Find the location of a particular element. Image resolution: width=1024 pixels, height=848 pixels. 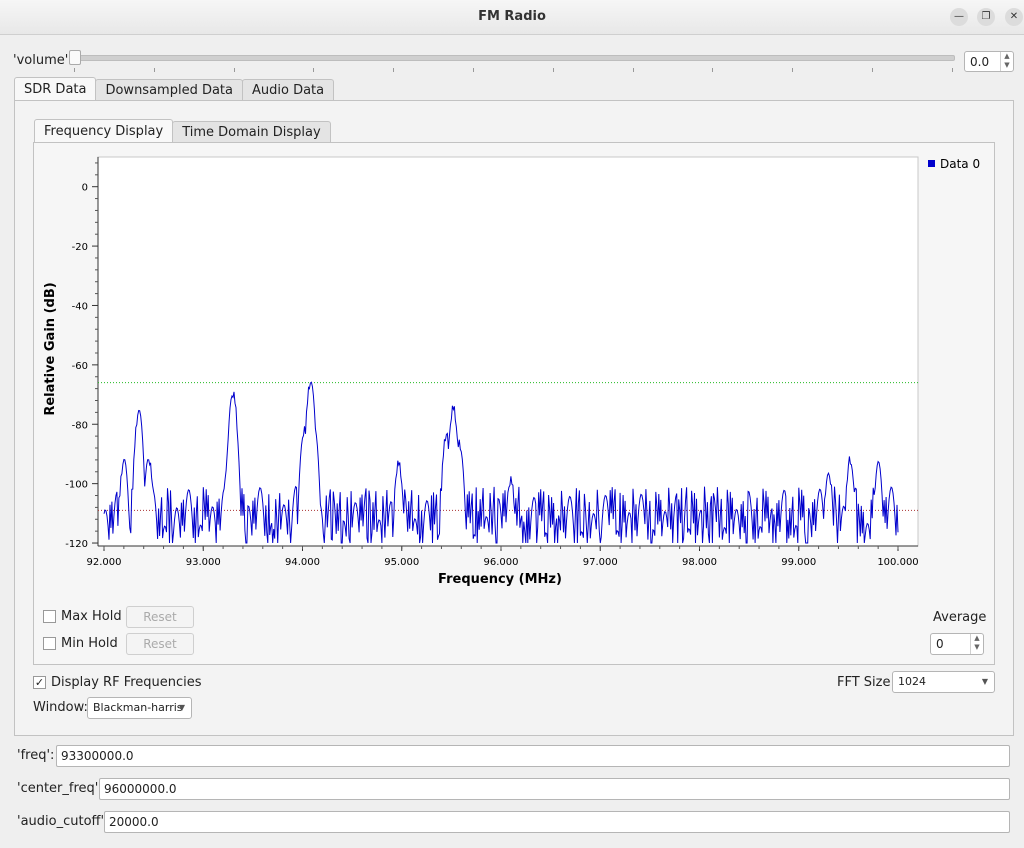

min-hold-checkbox is located at coordinates (49, 643).